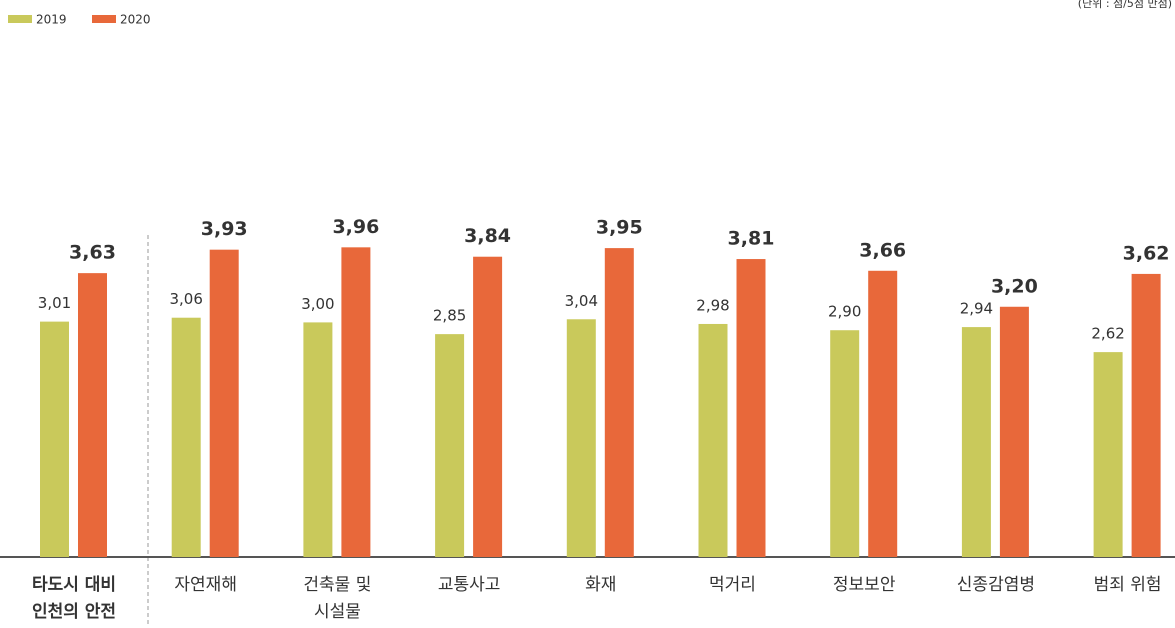 The width and height of the screenshot is (1175, 628). I want to click on value-label: 3,93, so click(224, 229).